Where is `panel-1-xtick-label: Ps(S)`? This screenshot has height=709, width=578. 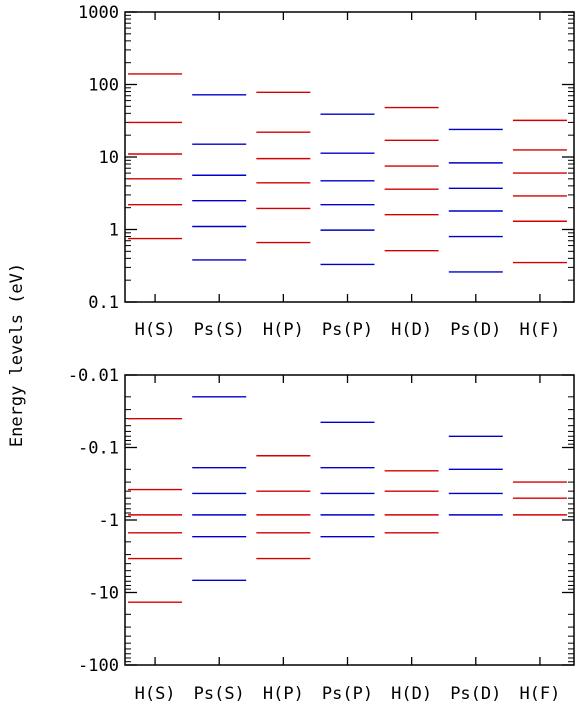
panel-1-xtick-label: Ps(S) is located at coordinates (219, 330).